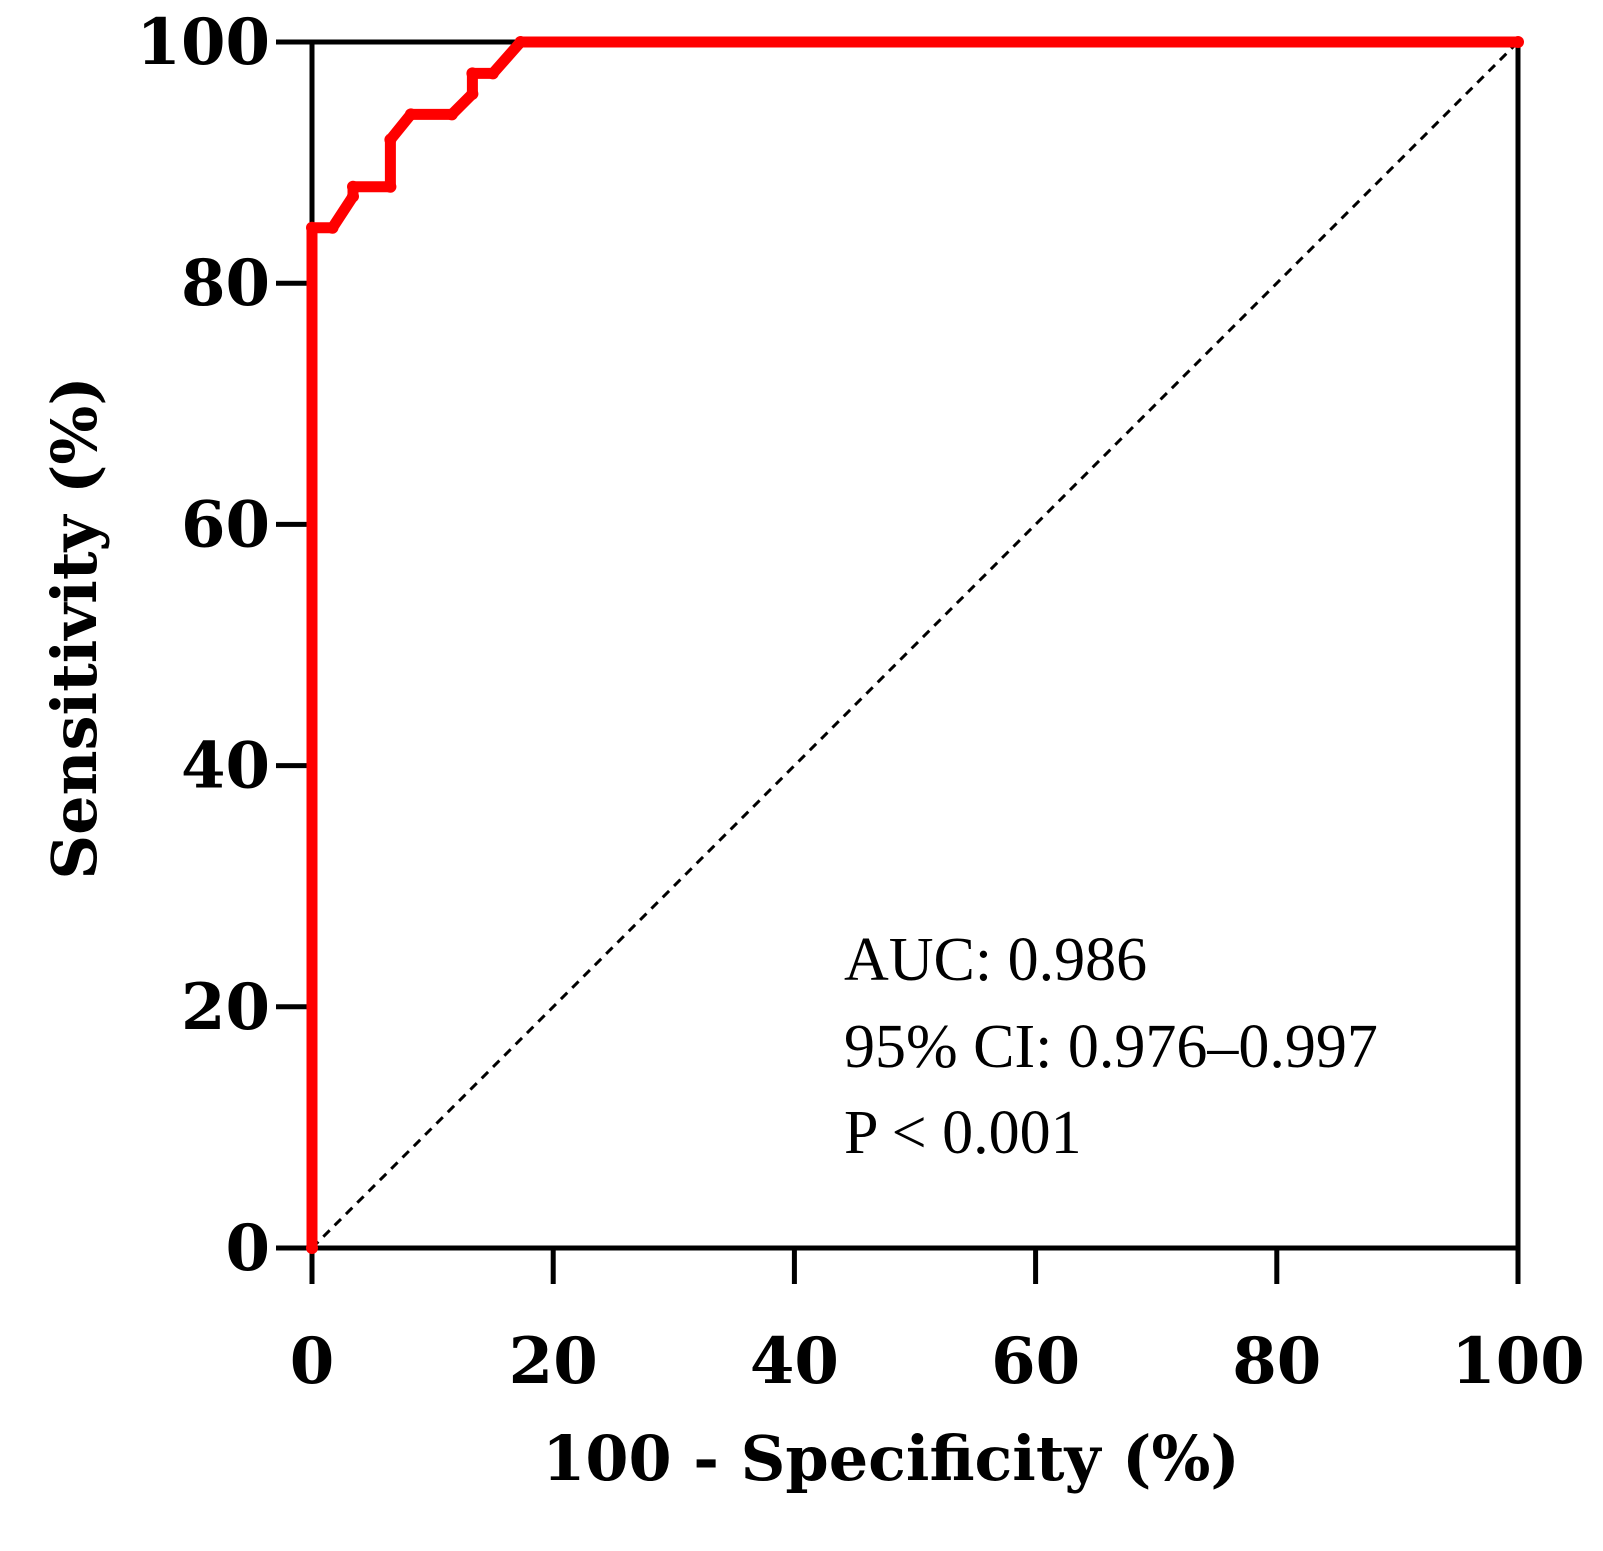 The width and height of the screenshot is (1603, 1551). Describe the element at coordinates (74, 627) in the screenshot. I see `y-axis-title: Sensitivity (%)` at that location.